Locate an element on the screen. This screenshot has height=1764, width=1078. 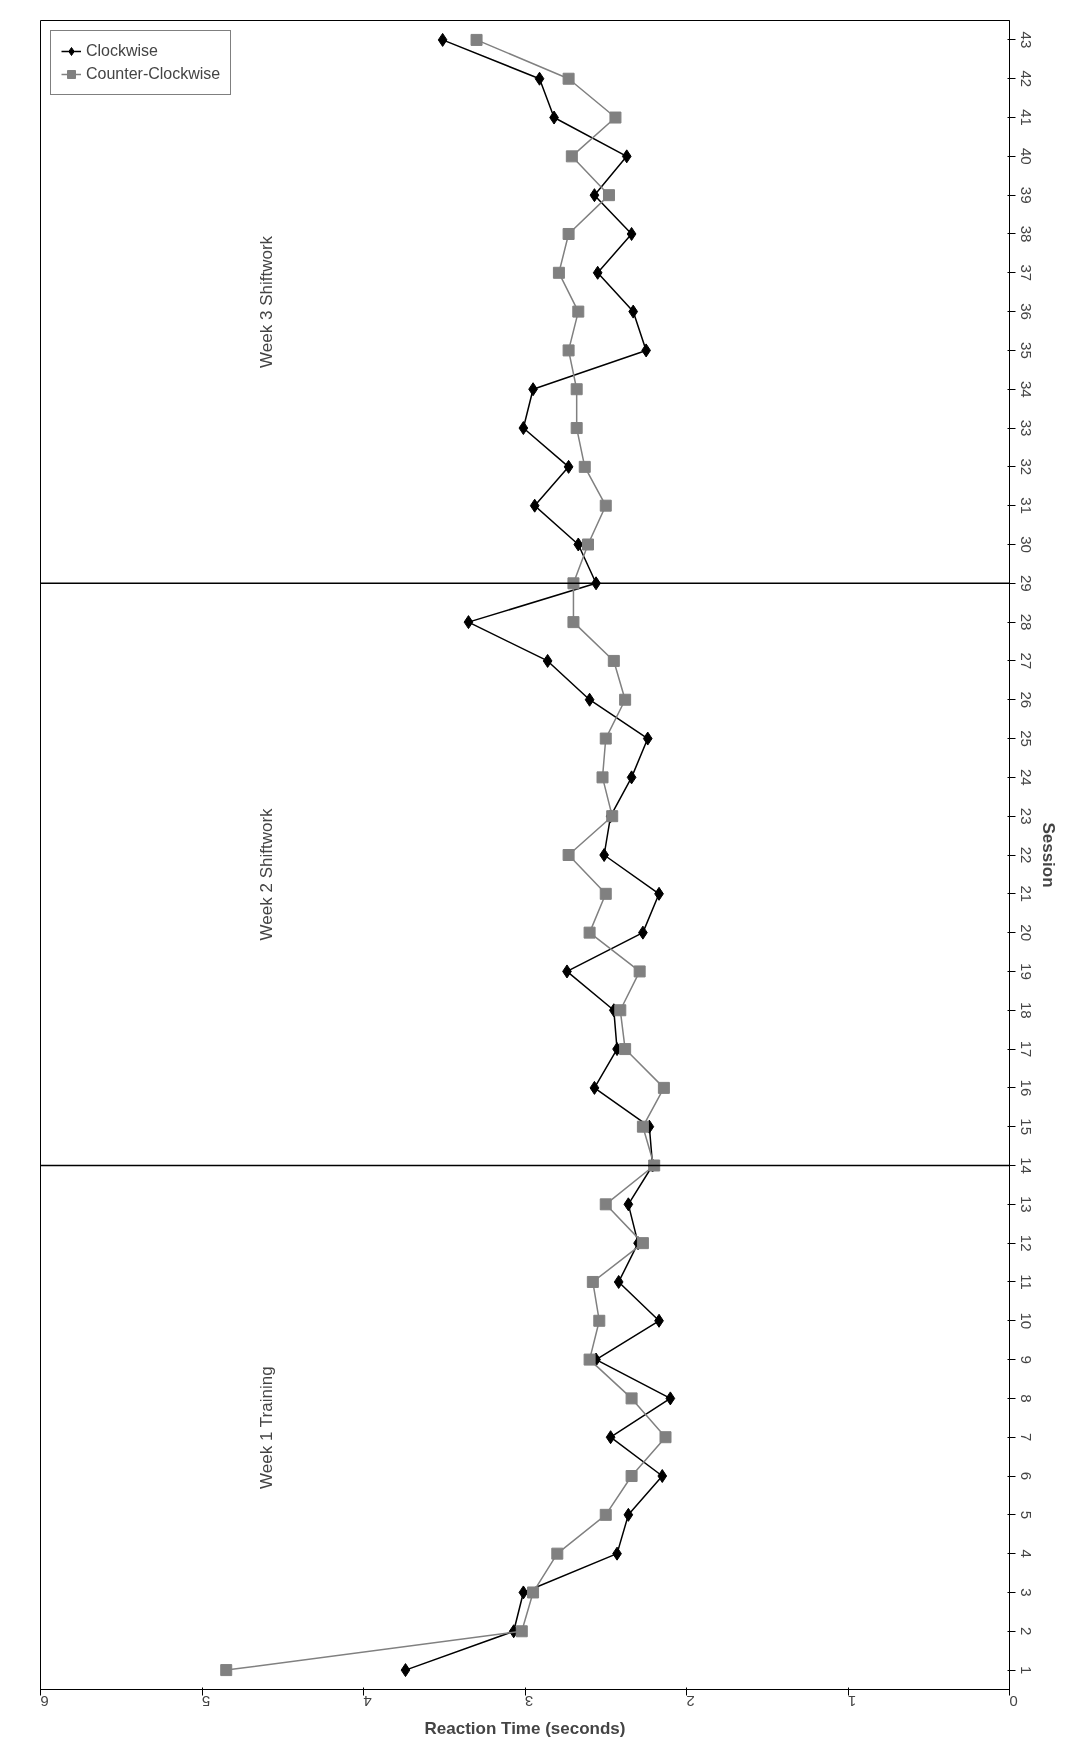
x-axis-title: Reaction Time (seconds) is located at coordinates (525, 1728).